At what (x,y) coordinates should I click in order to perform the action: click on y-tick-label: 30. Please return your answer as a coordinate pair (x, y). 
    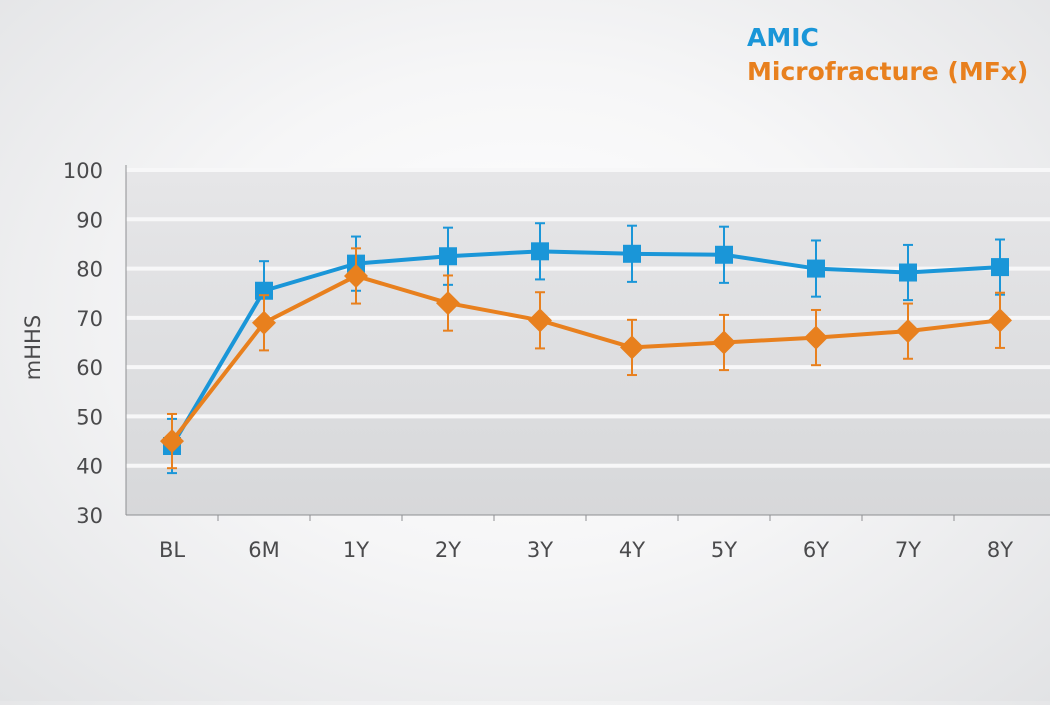
    Looking at the image, I should click on (89, 516).